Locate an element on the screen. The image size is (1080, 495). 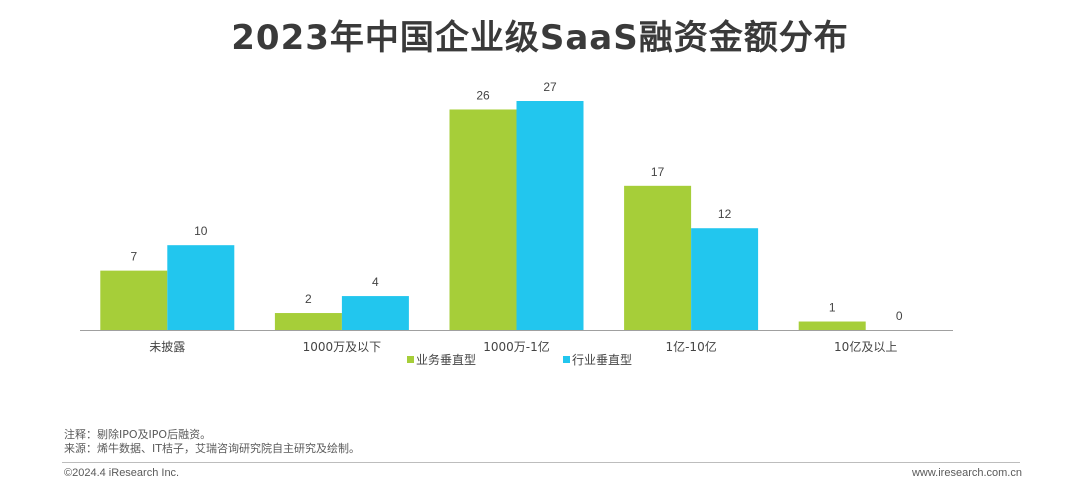
x-tick-label: 10亿及以上 is located at coordinates (865, 346).